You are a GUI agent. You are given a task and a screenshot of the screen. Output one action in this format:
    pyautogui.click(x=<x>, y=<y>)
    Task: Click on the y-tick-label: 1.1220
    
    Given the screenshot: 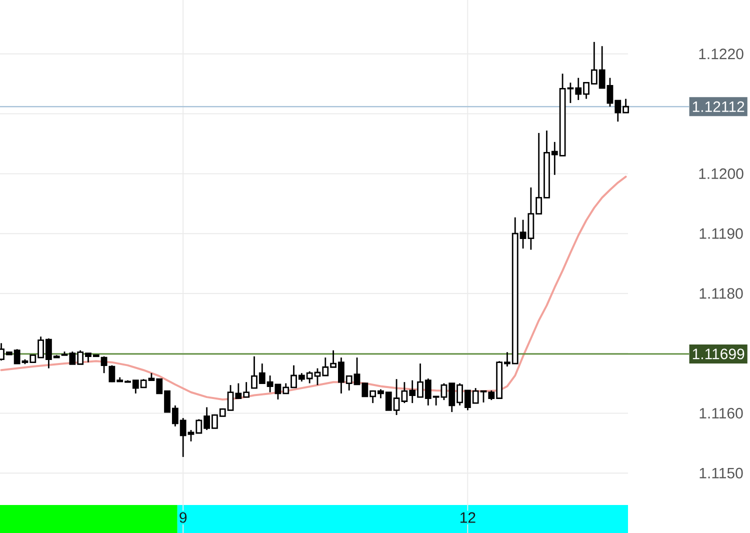 What is the action you would take?
    pyautogui.click(x=721, y=54)
    